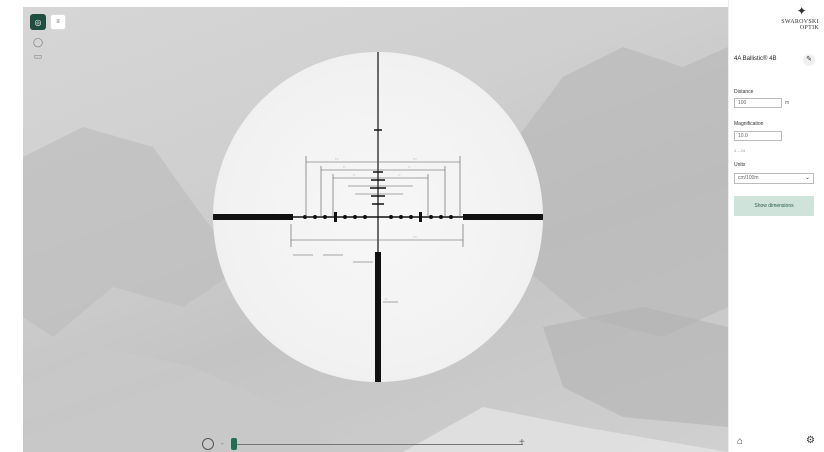  Describe the element at coordinates (774, 206) in the screenshot. I see `show-dimensions-button: Show dimensions` at that location.